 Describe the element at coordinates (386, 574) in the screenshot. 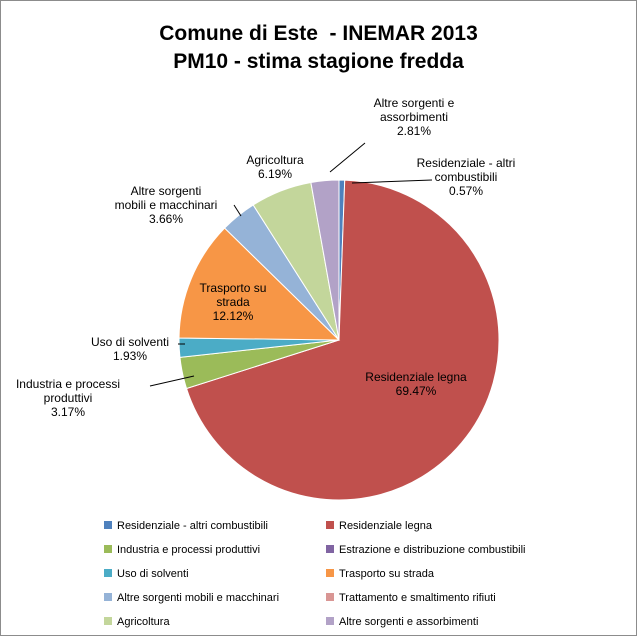

I see `legend-label: Trasporto su strada` at that location.